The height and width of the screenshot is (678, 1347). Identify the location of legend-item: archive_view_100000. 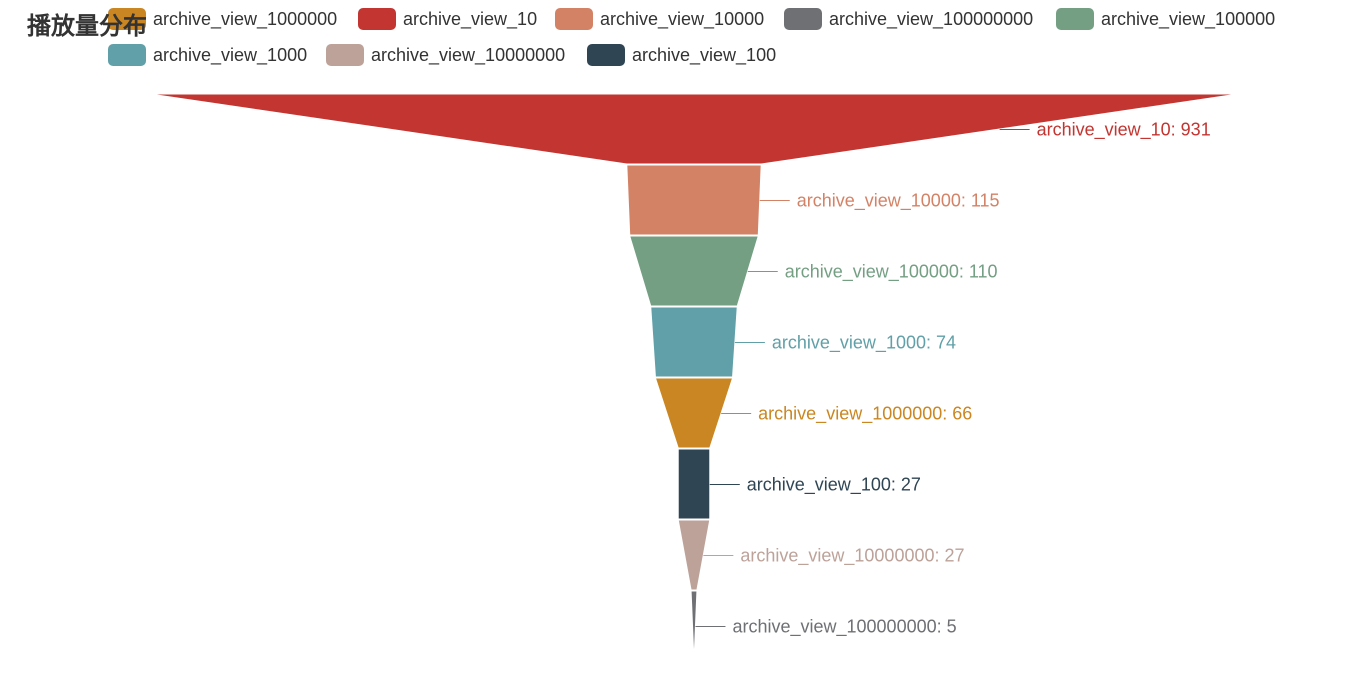
(1165, 19).